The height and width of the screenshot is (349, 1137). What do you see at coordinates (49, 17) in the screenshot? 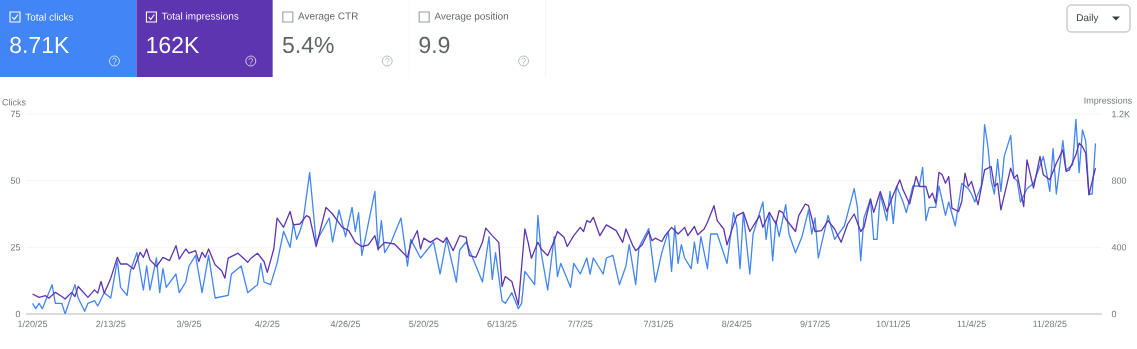
I see `text: Total clicks` at bounding box center [49, 17].